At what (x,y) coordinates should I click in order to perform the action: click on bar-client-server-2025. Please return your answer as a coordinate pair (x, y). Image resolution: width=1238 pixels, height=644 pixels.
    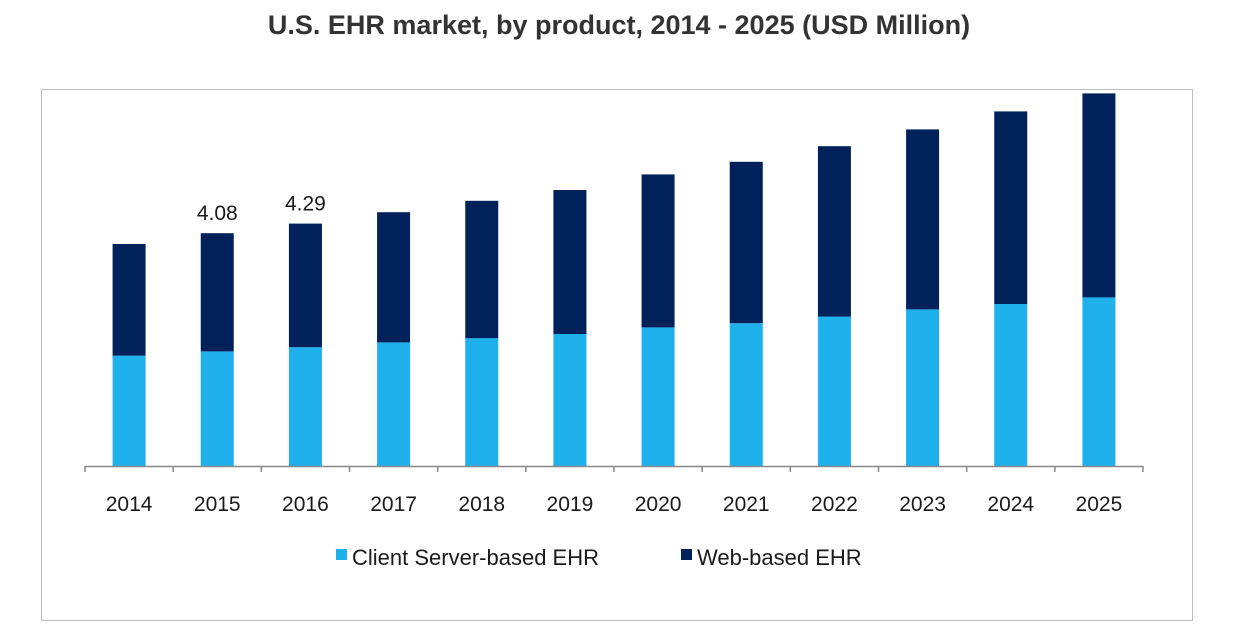
    Looking at the image, I should click on (1099, 381).